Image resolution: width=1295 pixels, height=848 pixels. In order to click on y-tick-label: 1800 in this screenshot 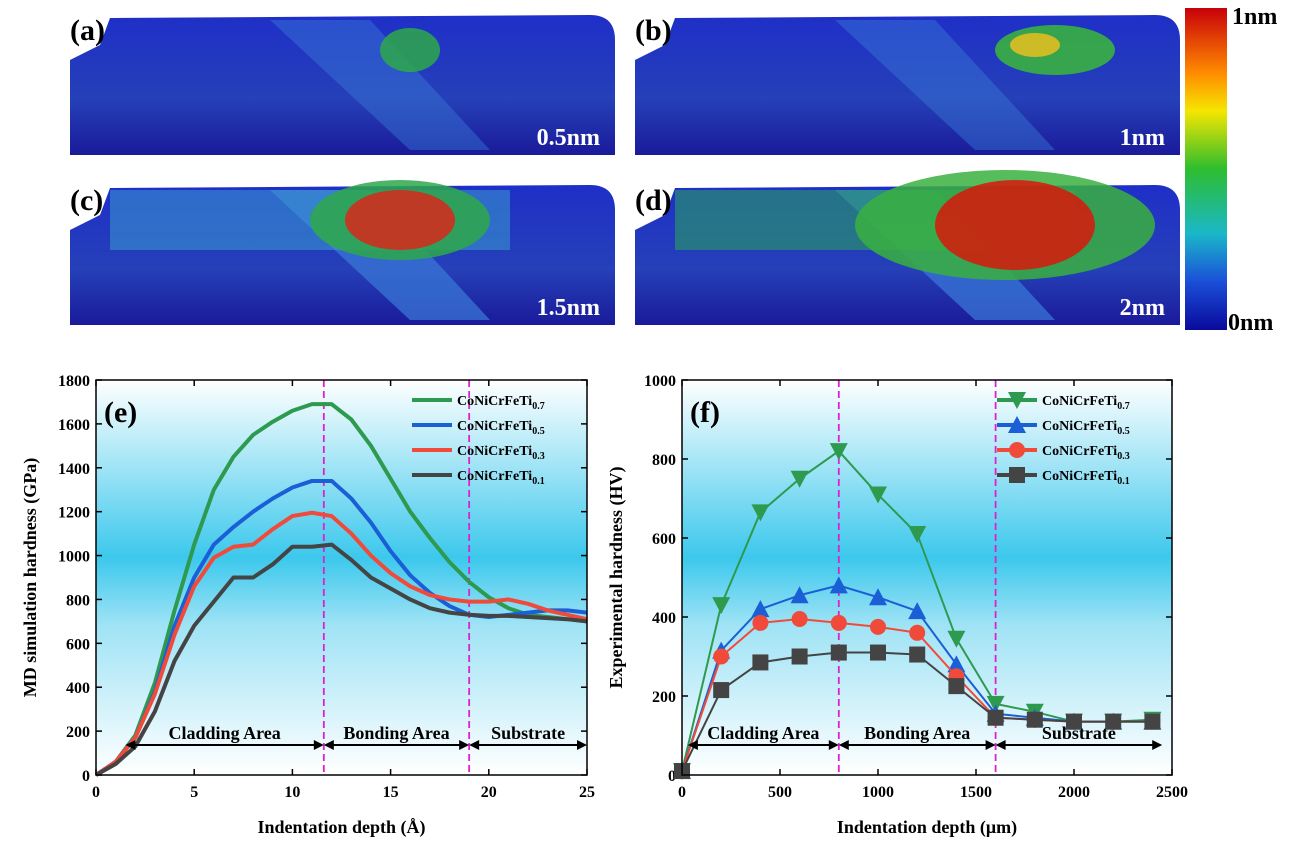, I will do `click(74, 381)`.